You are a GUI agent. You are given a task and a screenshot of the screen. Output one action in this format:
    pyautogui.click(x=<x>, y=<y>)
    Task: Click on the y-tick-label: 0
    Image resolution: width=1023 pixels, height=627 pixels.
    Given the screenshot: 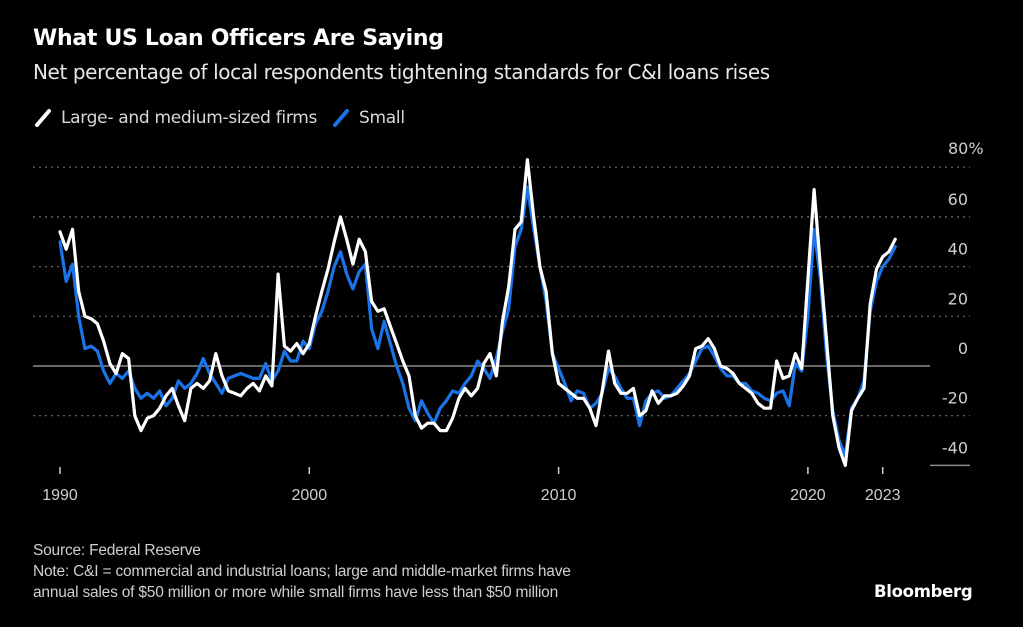 What is the action you would take?
    pyautogui.click(x=963, y=348)
    